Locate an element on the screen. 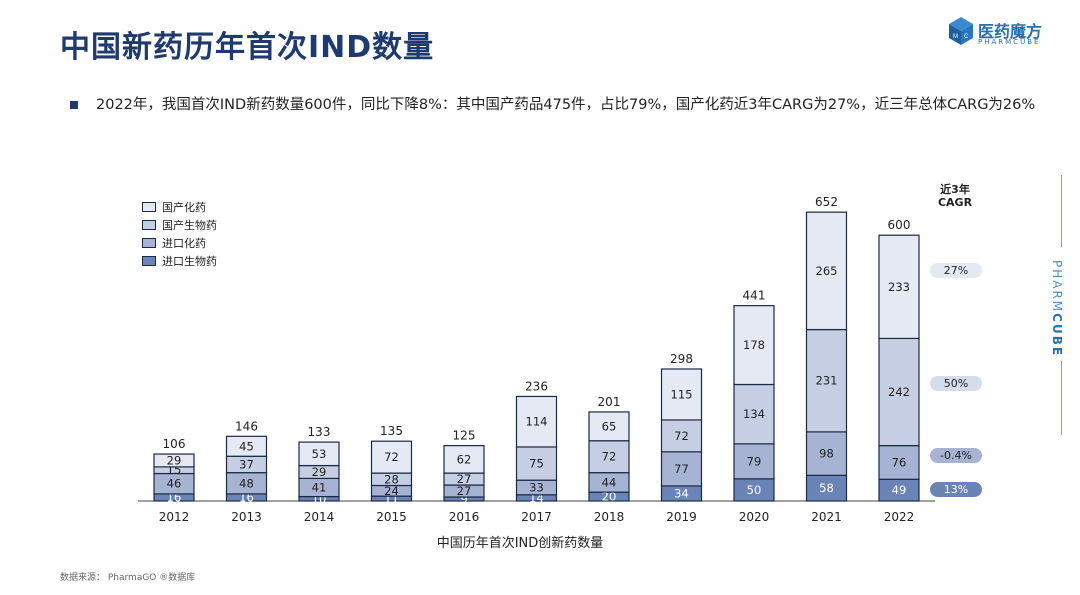 The image size is (1080, 595). x-tick-label: 2018 is located at coordinates (609, 517).